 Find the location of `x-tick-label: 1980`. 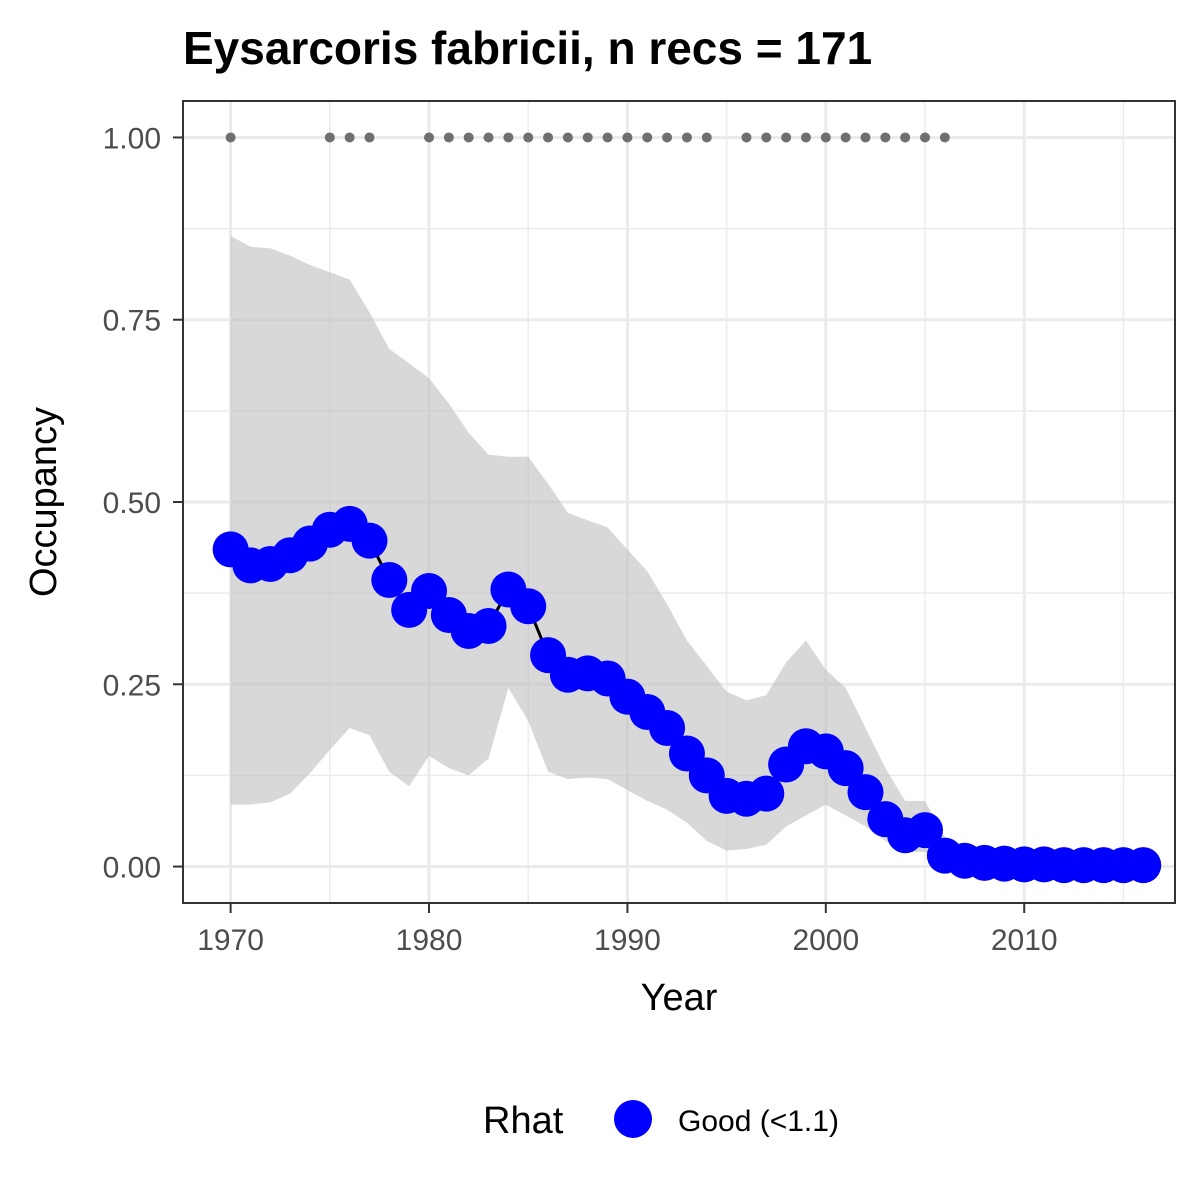

x-tick-label: 1980 is located at coordinates (429, 940).